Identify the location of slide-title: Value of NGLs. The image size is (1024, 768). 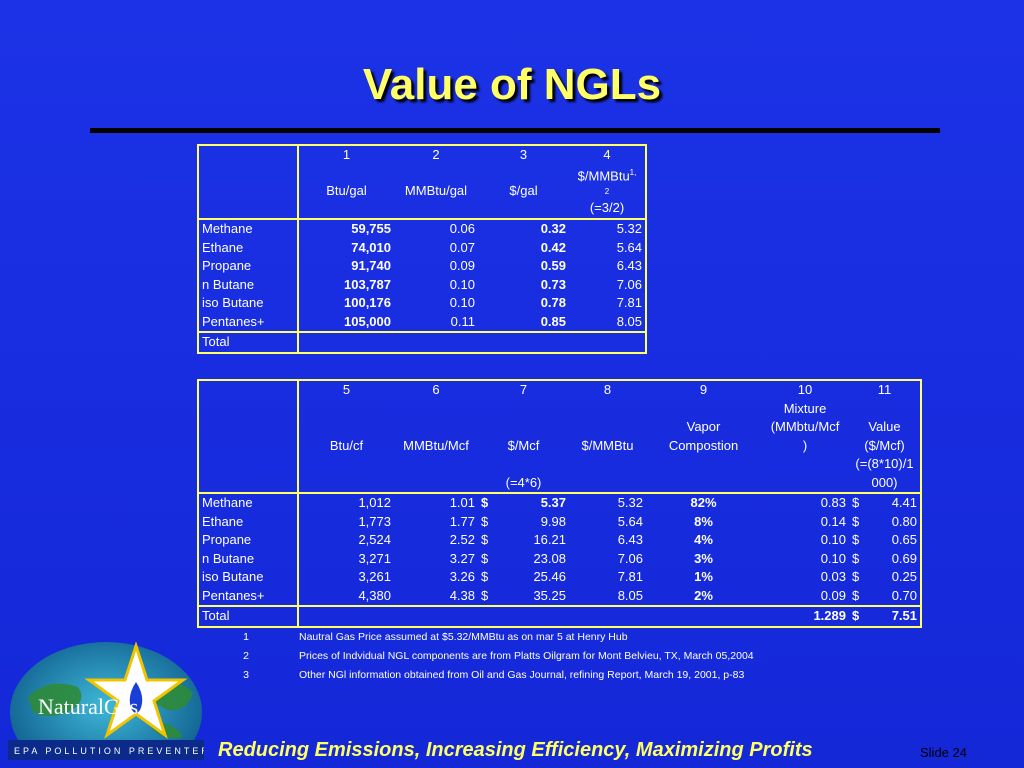
(512, 84).